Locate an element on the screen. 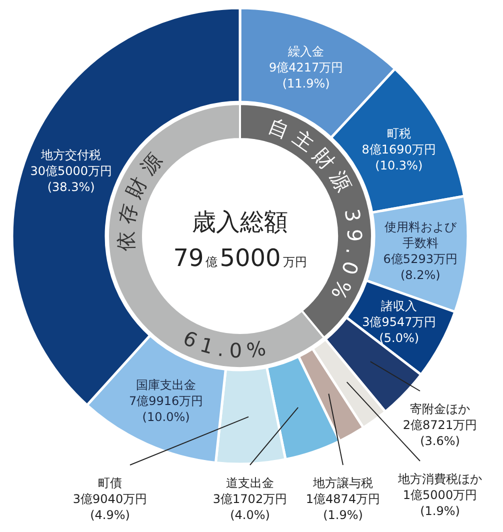  data-label: 61.0% is located at coordinates (227, 344).